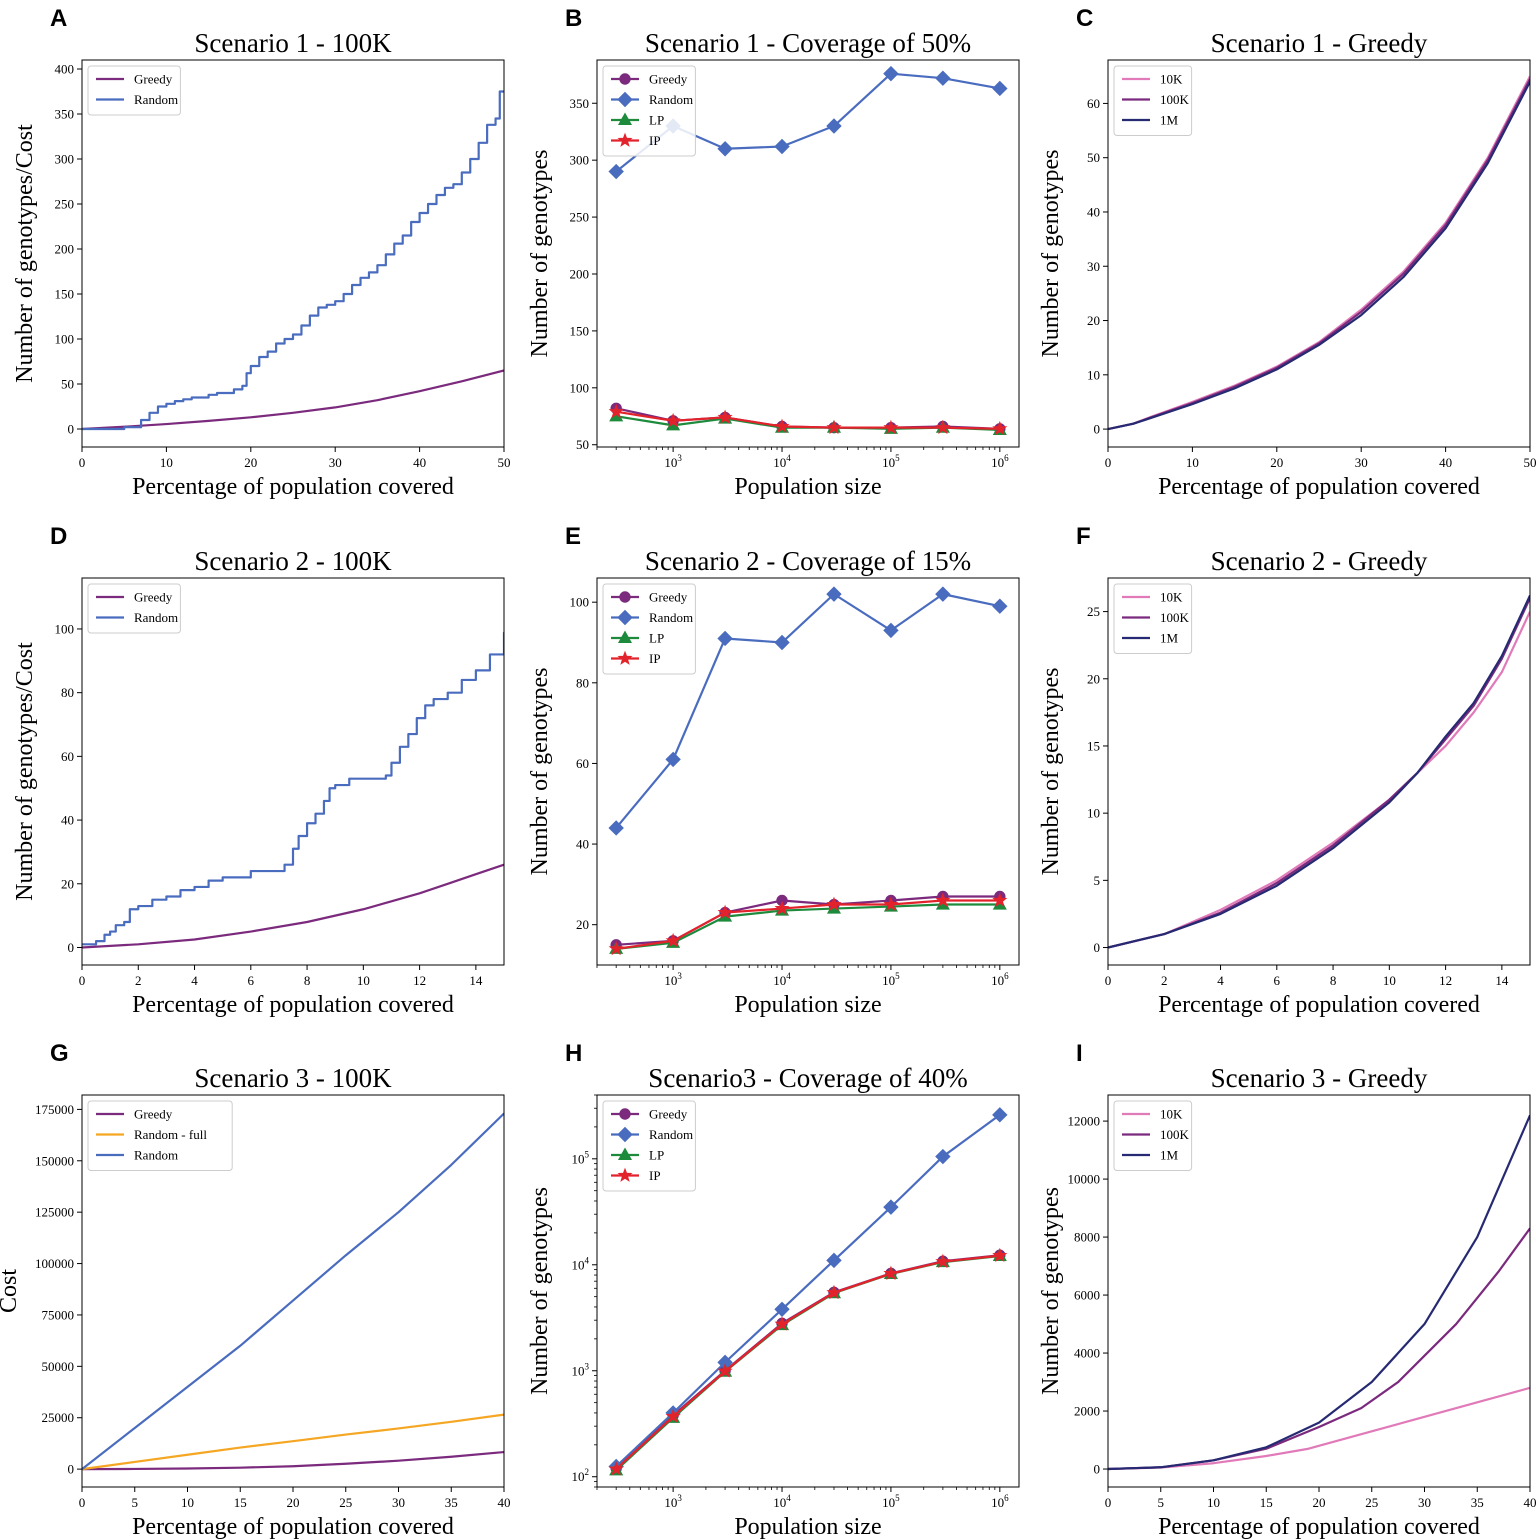 The image size is (1536, 1540). I want to click on panel-letter: I, so click(1079, 1053).